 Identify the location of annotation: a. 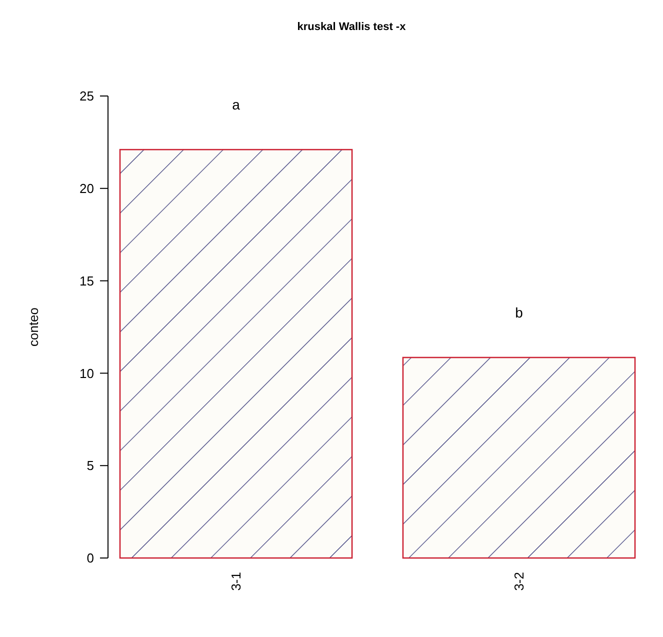
(236, 104).